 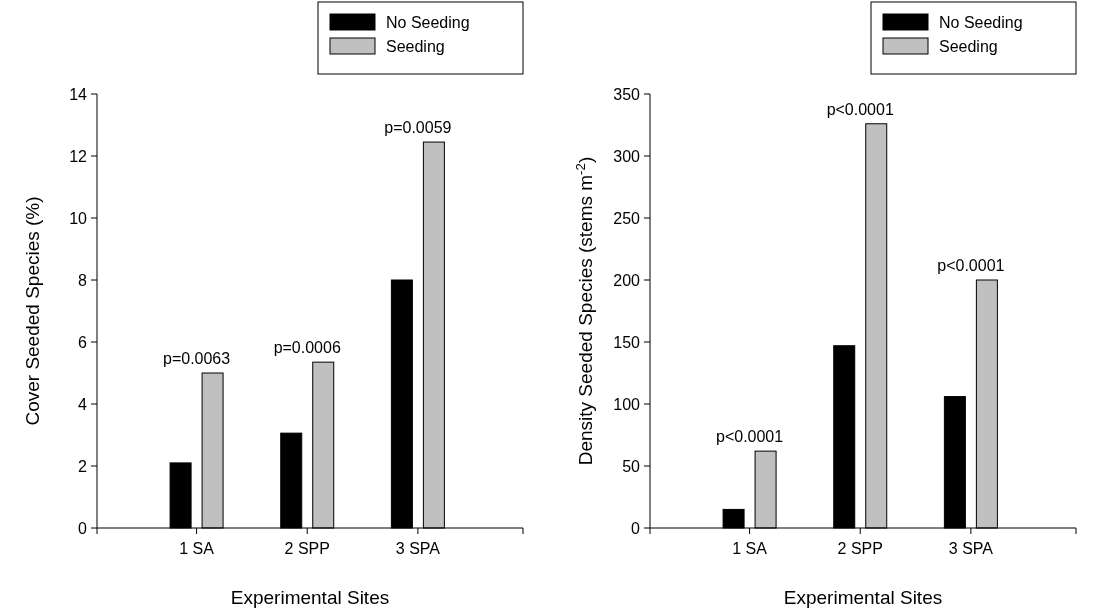 I want to click on y-tick-label: 14, so click(x=78, y=94).